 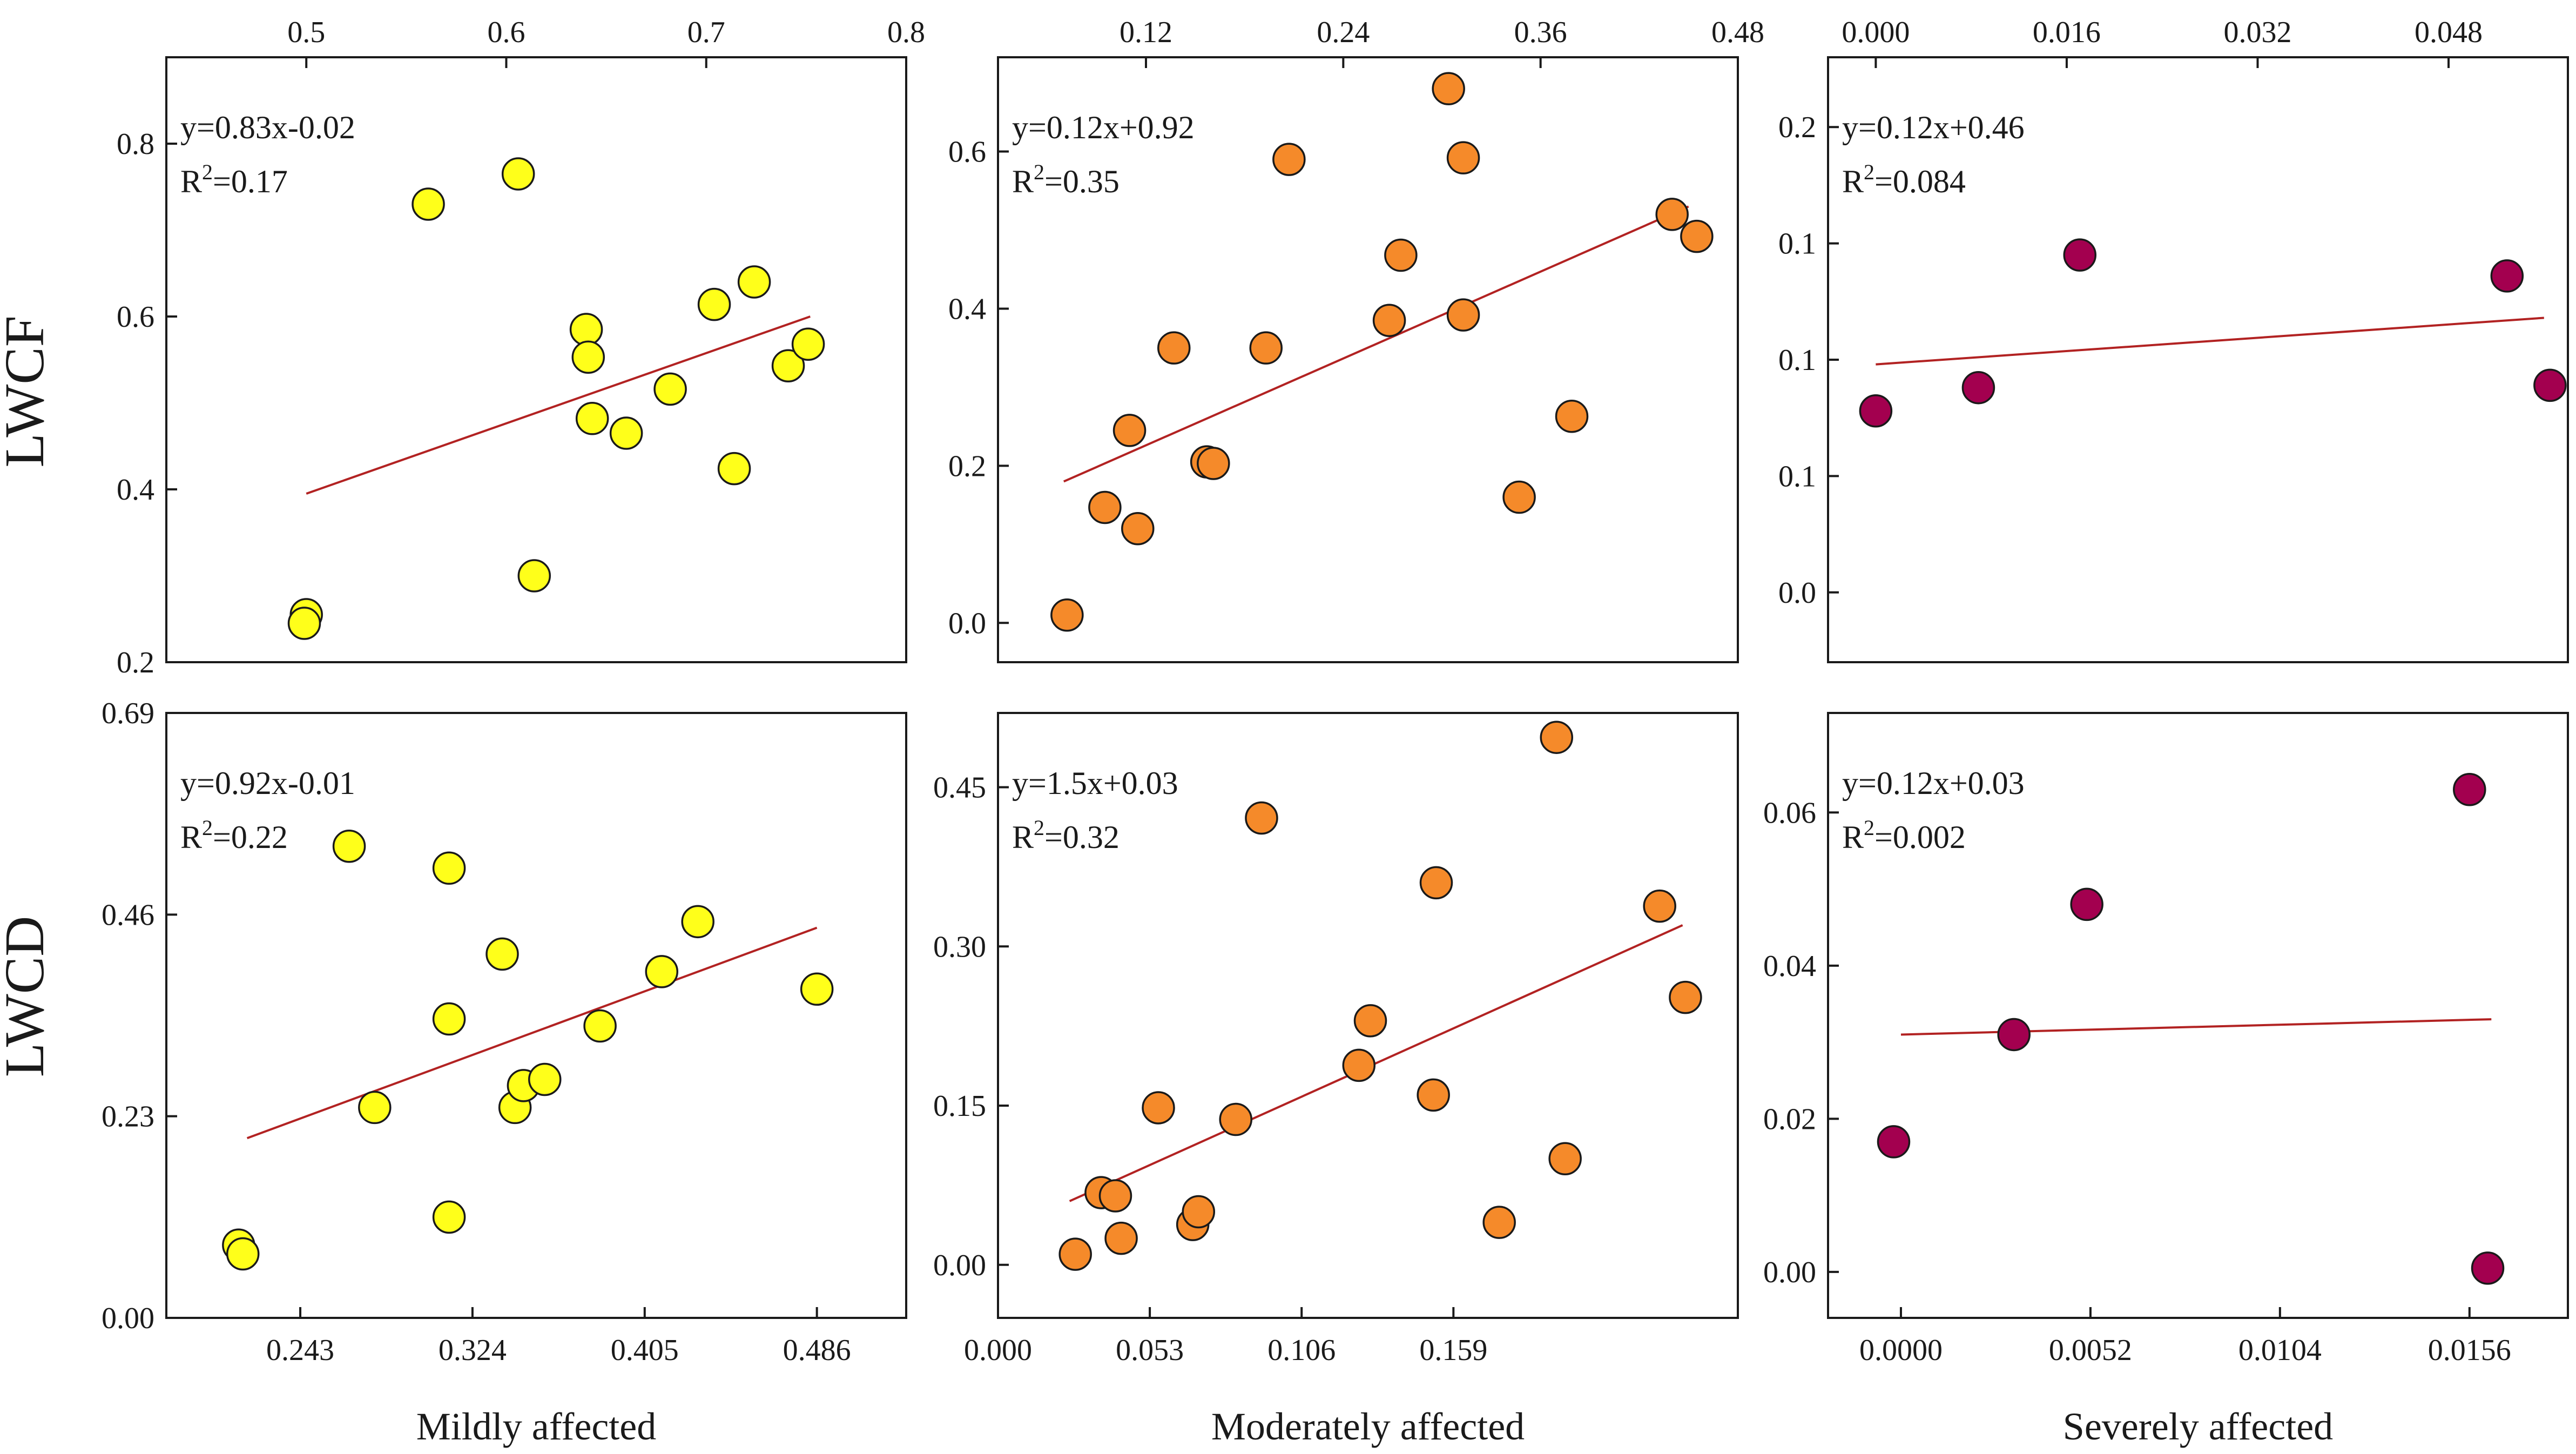 I want to click on y-tick-label: 0.45, so click(x=959, y=788).